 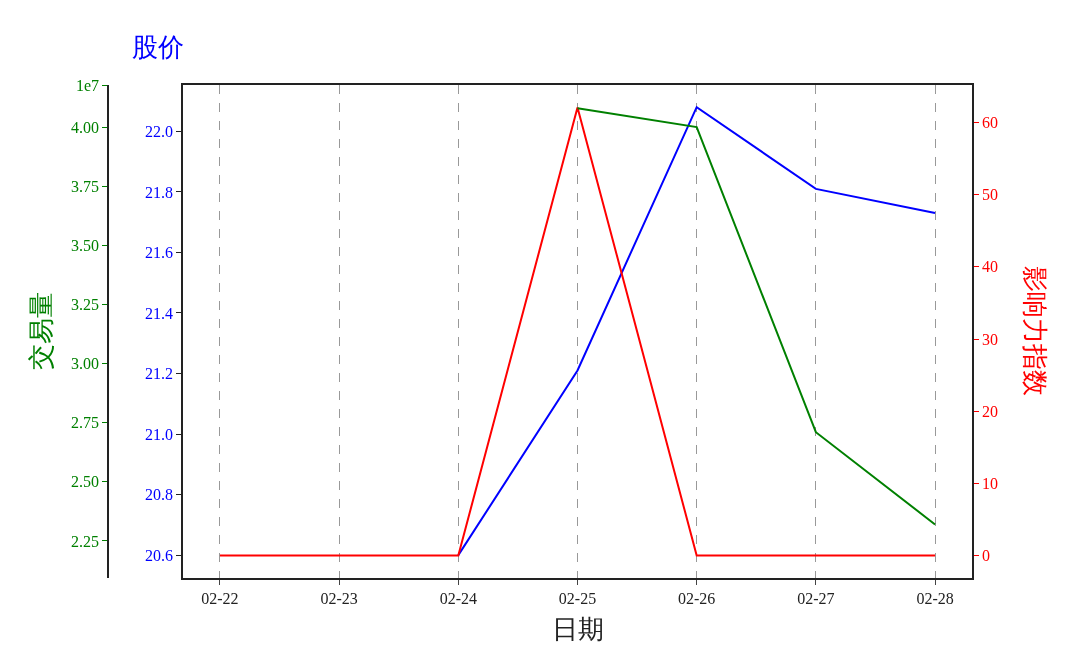 What do you see at coordinates (85, 482) in the screenshot?
I see `y3-tick-label: 2.50` at bounding box center [85, 482].